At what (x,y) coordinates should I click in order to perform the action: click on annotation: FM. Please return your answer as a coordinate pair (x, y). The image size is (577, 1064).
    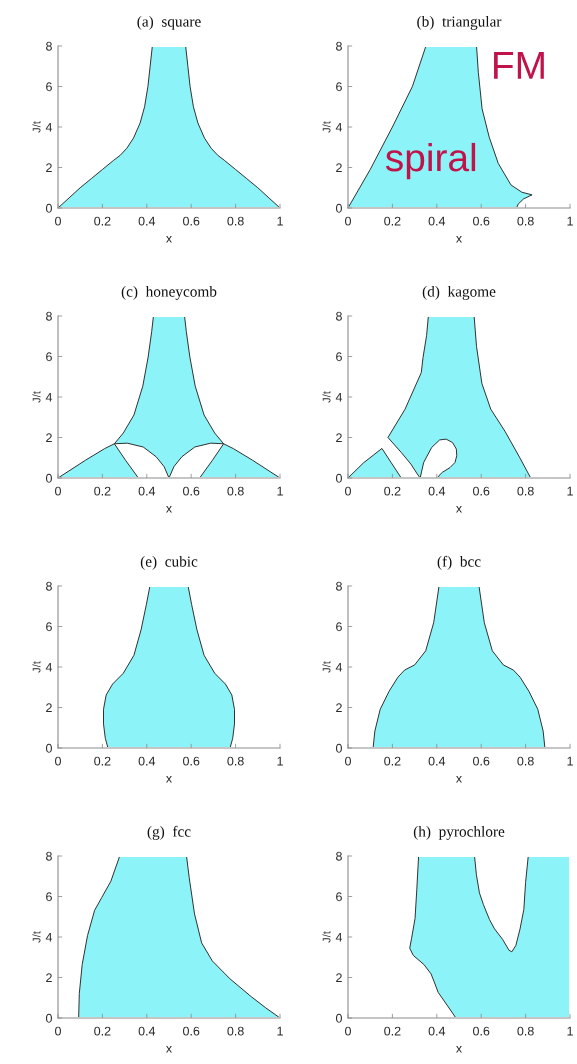
    Looking at the image, I should click on (519, 65).